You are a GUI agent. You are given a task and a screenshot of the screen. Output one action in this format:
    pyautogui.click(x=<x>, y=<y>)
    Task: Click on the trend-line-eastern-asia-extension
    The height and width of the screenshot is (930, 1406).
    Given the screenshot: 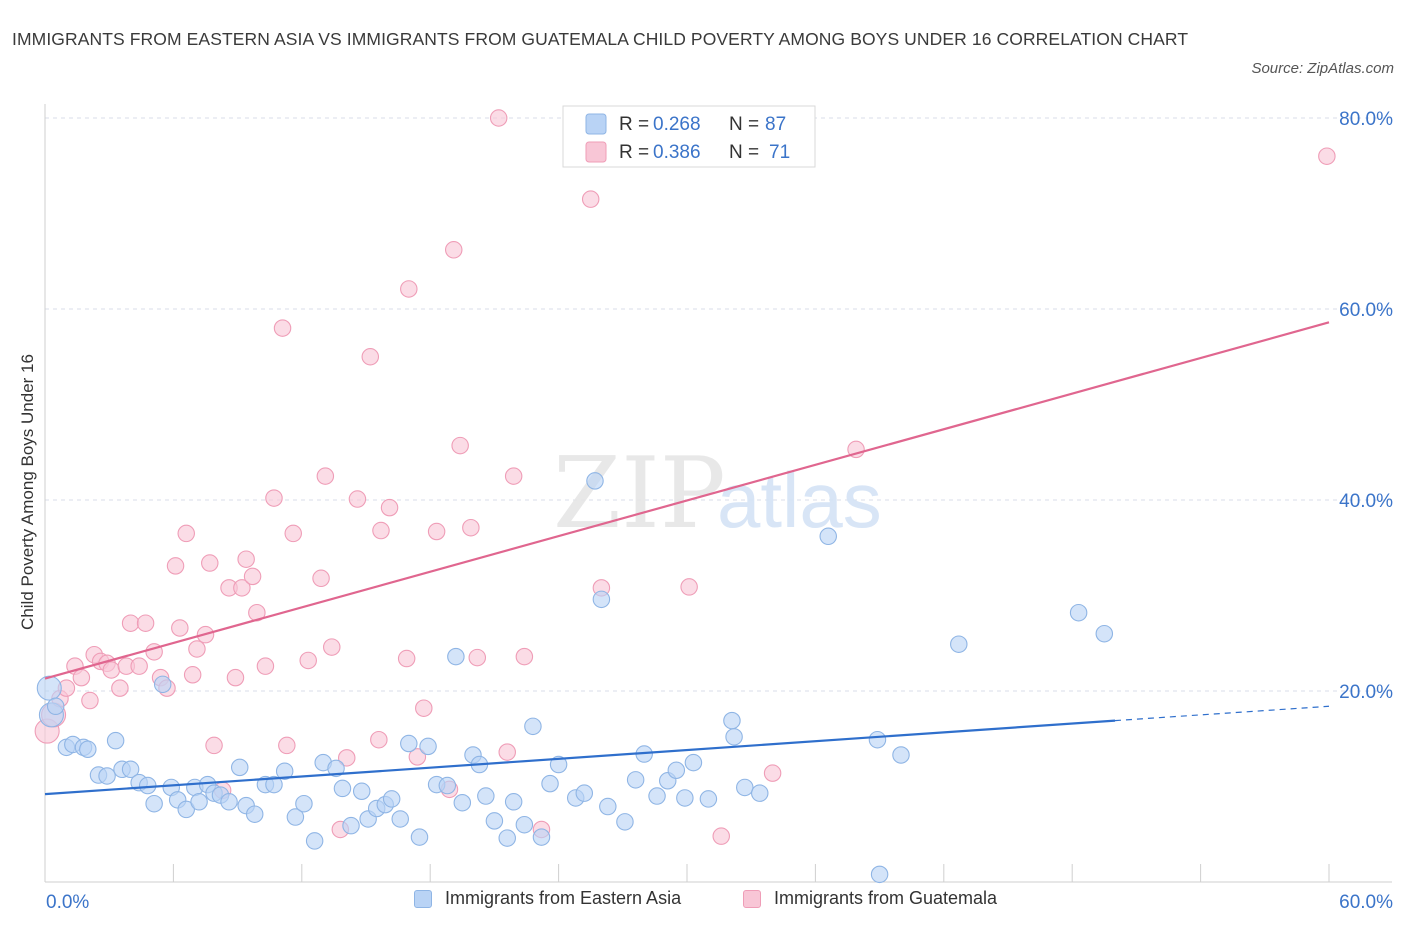 What is the action you would take?
    pyautogui.click(x=1222, y=713)
    